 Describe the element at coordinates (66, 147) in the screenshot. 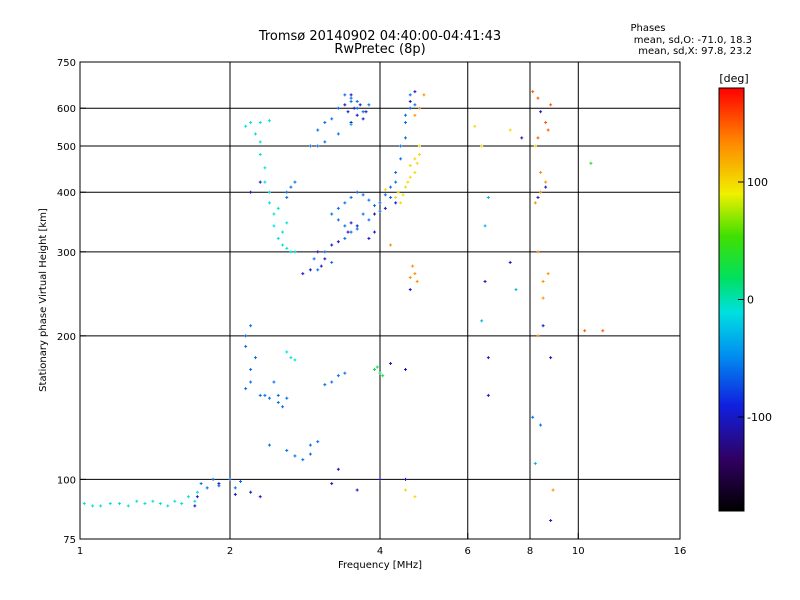

I see `y-tick-label: 500` at that location.